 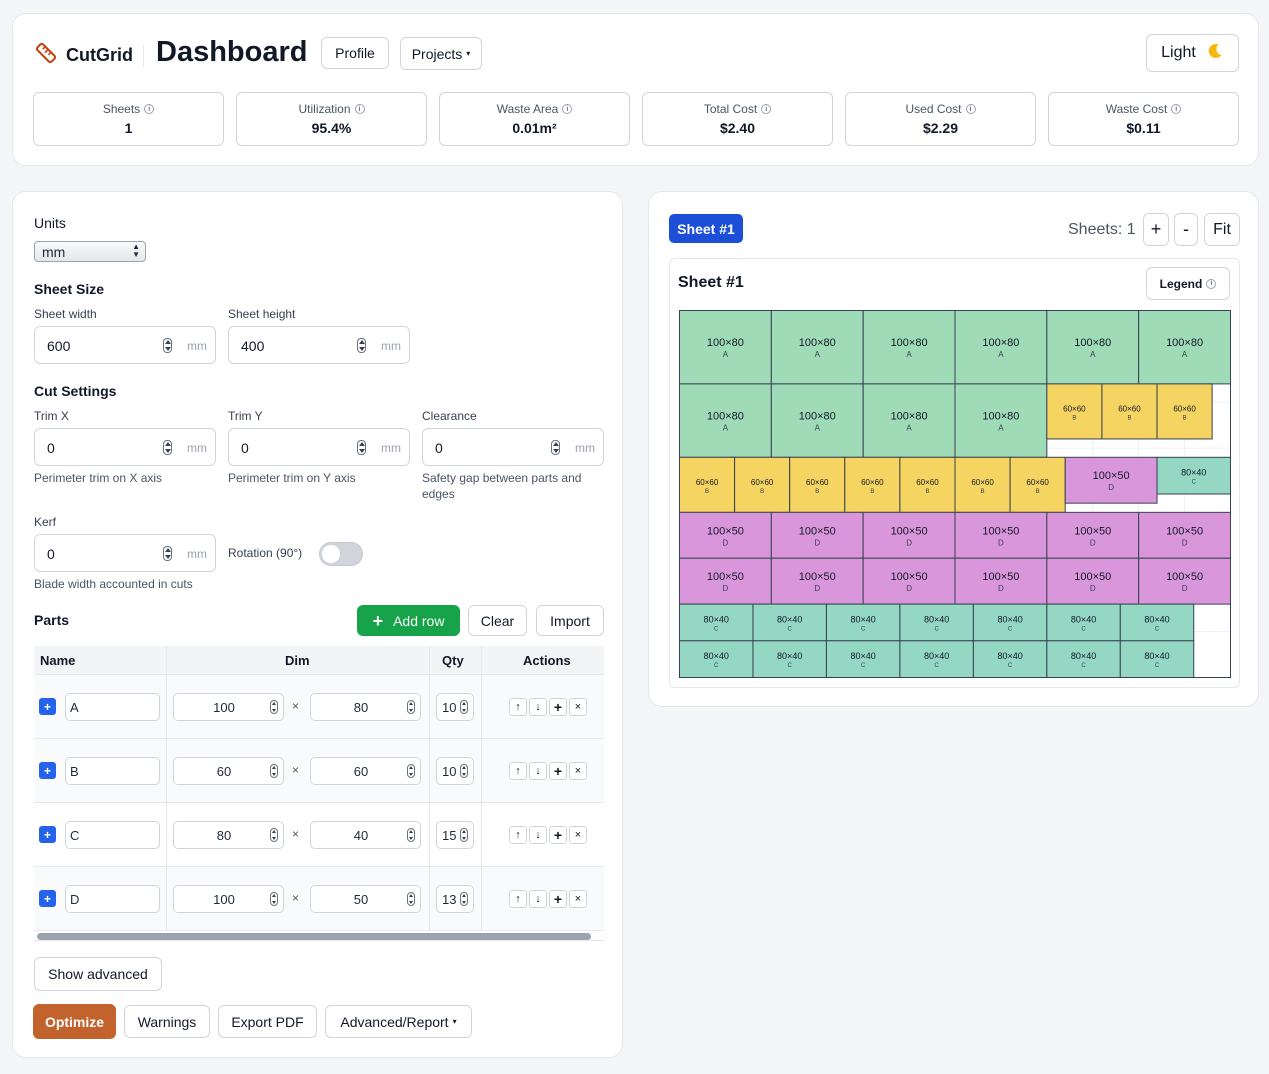 I want to click on part-qty-input: 13, so click(x=455, y=899).